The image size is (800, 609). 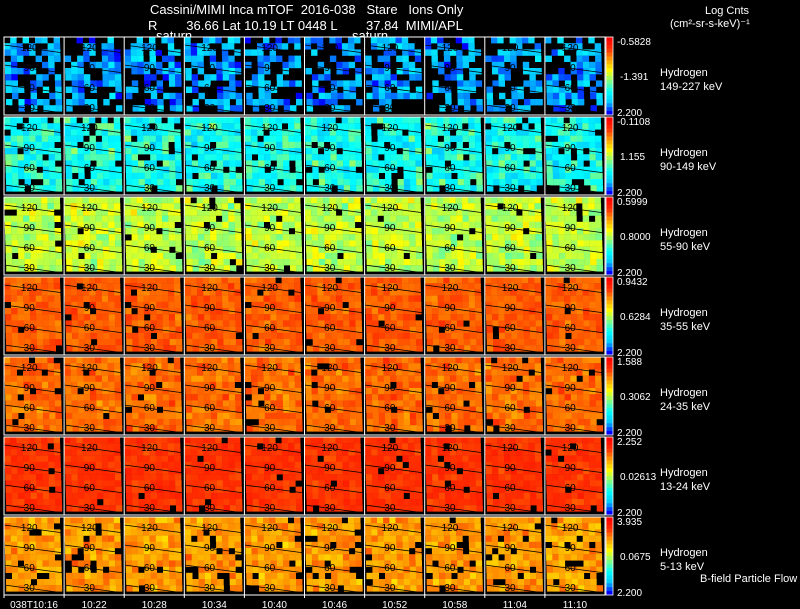 What do you see at coordinates (609, 146) in the screenshot?
I see `colorbar-segment` at bounding box center [609, 146].